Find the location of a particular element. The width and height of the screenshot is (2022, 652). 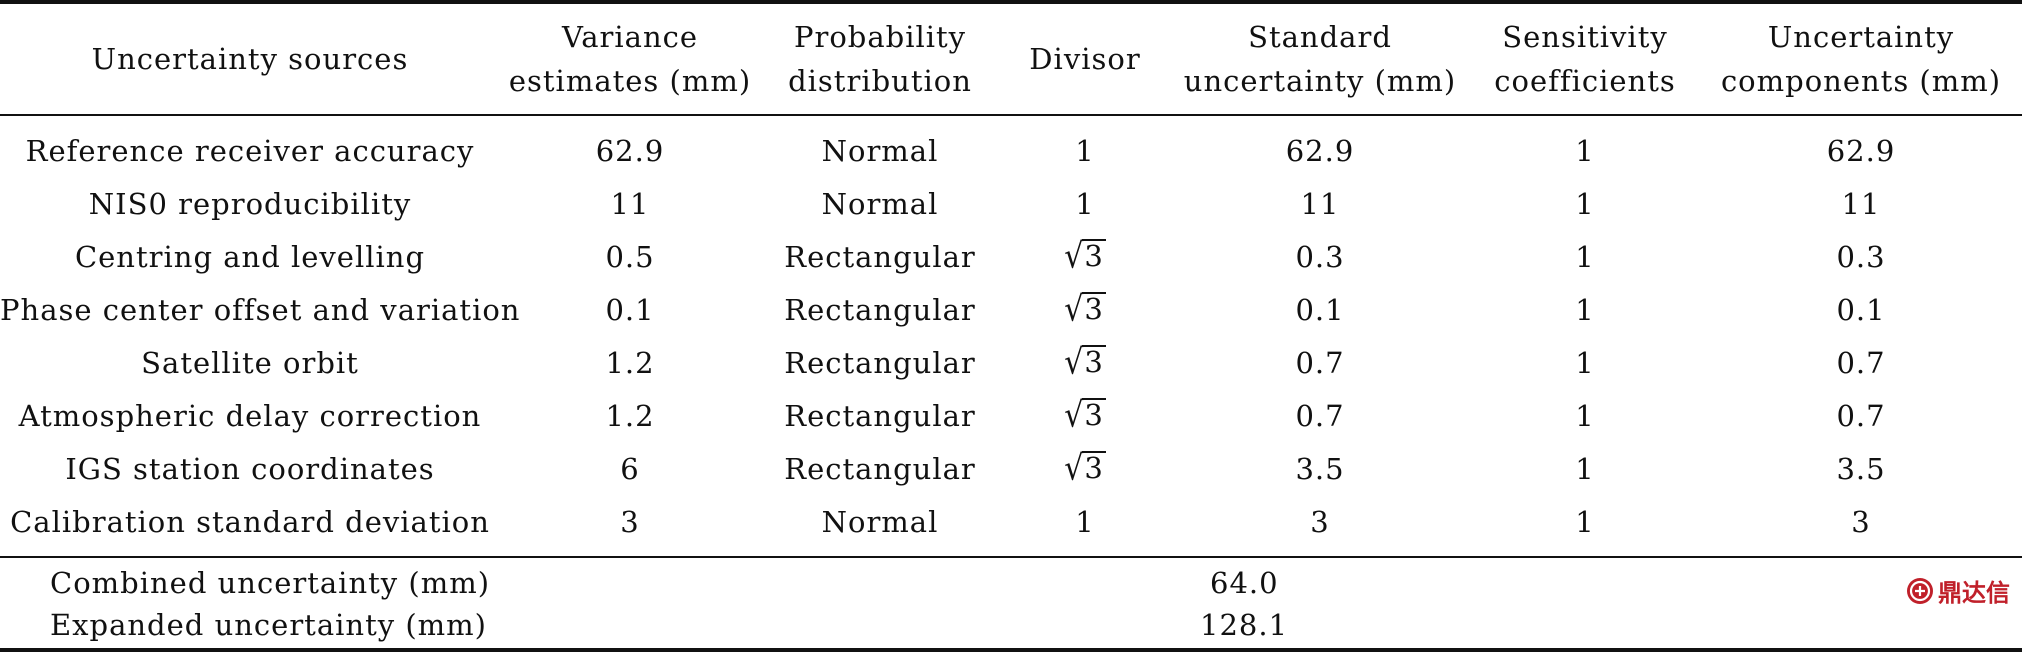

cell-source: Centring and levelling is located at coordinates (250, 256).